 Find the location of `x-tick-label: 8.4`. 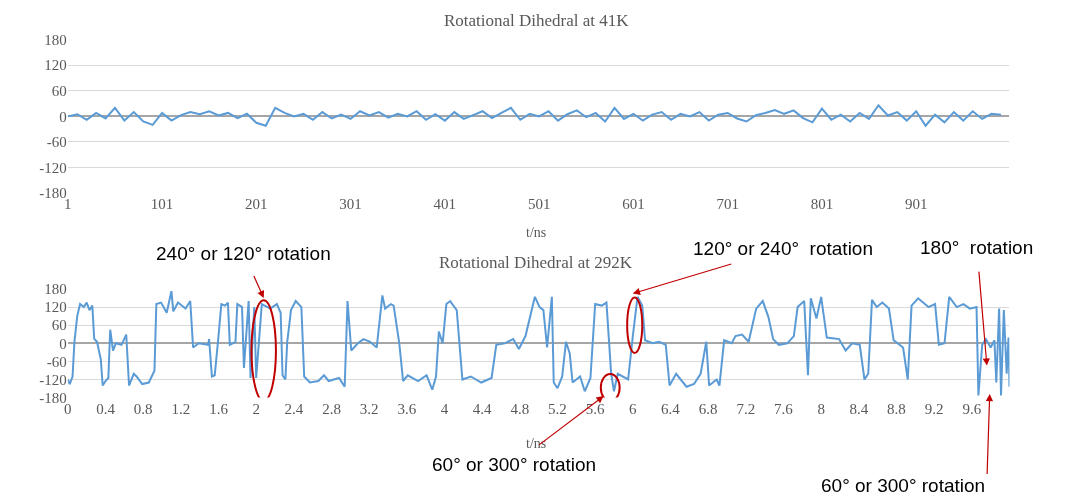

x-tick-label: 8.4 is located at coordinates (859, 408).